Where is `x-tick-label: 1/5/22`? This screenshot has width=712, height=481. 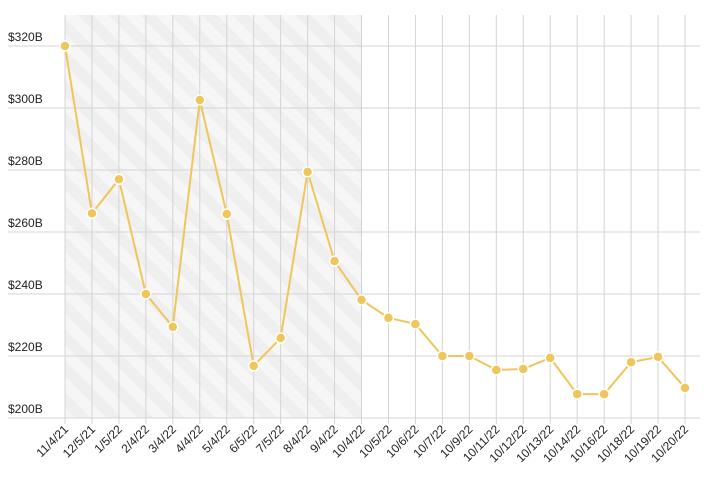 x-tick-label: 1/5/22 is located at coordinates (109, 439).